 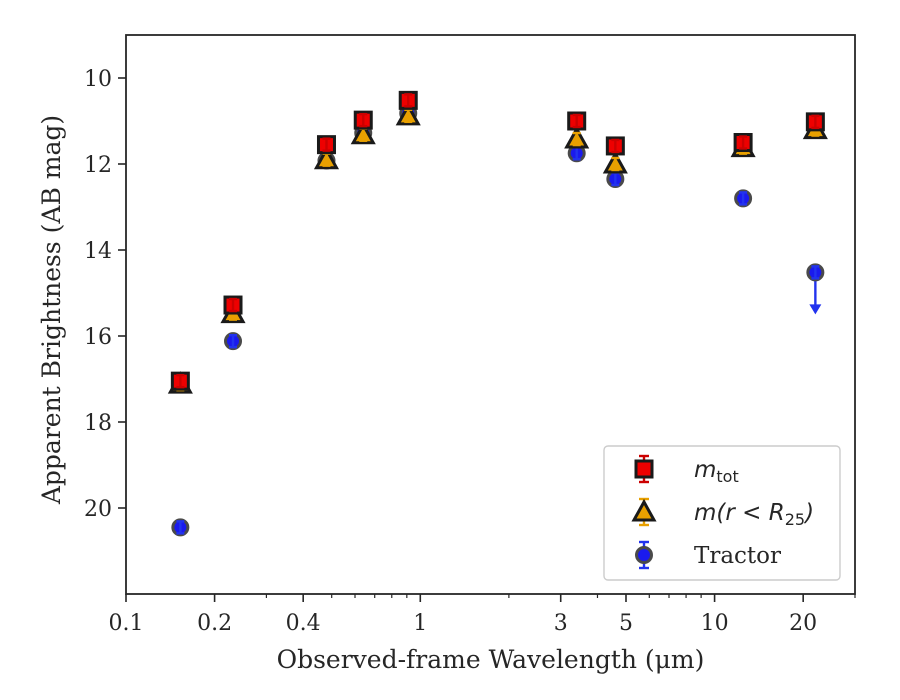 What do you see at coordinates (303, 623) in the screenshot?
I see `x-tick-label: 0.4` at bounding box center [303, 623].